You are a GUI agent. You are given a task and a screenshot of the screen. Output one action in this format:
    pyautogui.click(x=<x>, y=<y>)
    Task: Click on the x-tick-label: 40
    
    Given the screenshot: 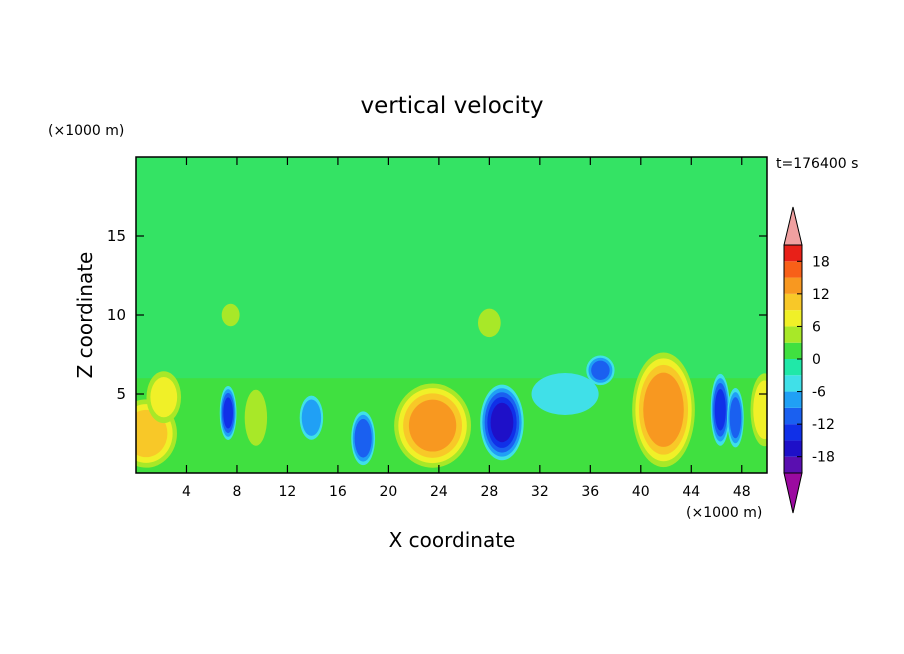 What is the action you would take?
    pyautogui.click(x=641, y=492)
    